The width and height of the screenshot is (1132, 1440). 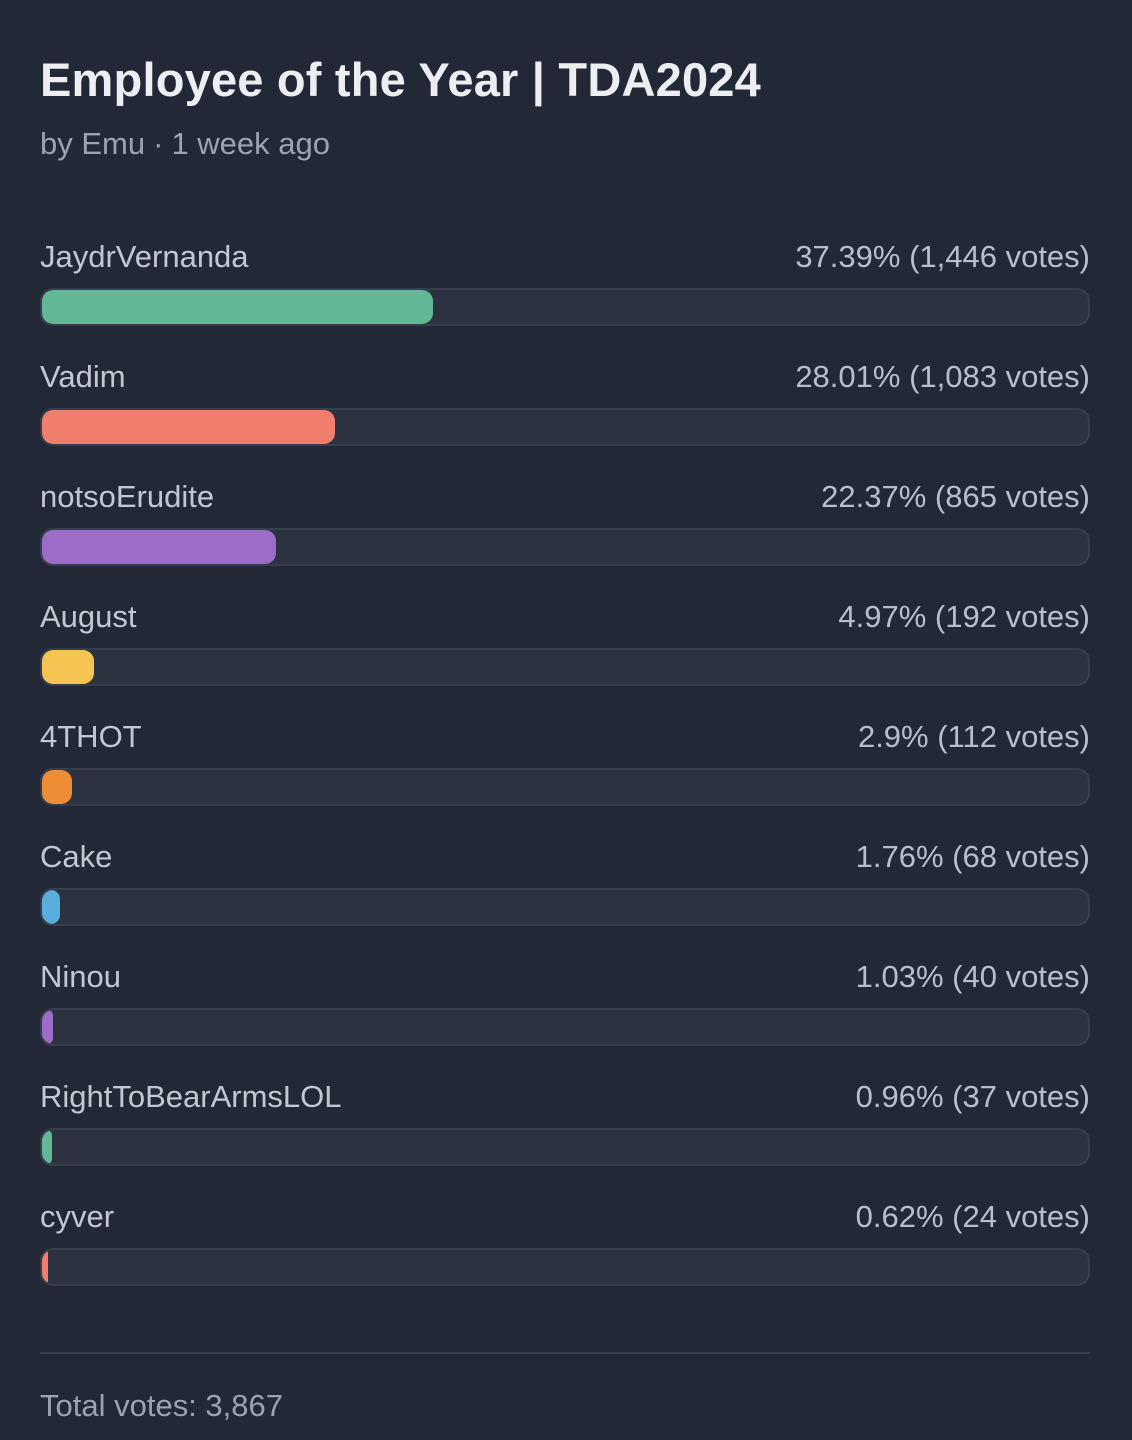 What do you see at coordinates (955, 496) in the screenshot?
I see `poll-option-result: 22.37% (865 votes)` at bounding box center [955, 496].